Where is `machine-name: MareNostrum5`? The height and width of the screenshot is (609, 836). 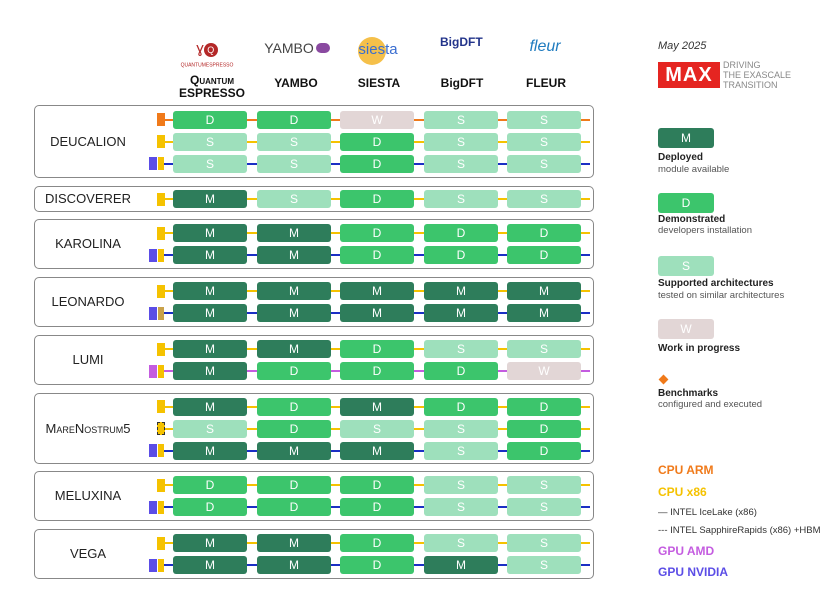 machine-name: MareNostrum5 is located at coordinates (88, 428).